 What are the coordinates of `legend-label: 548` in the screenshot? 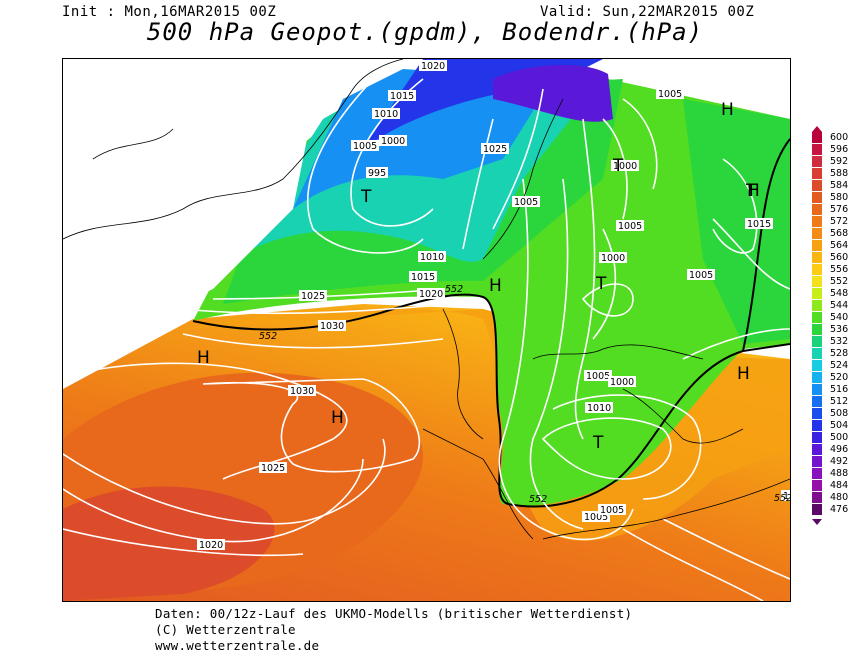 It's located at (839, 293).